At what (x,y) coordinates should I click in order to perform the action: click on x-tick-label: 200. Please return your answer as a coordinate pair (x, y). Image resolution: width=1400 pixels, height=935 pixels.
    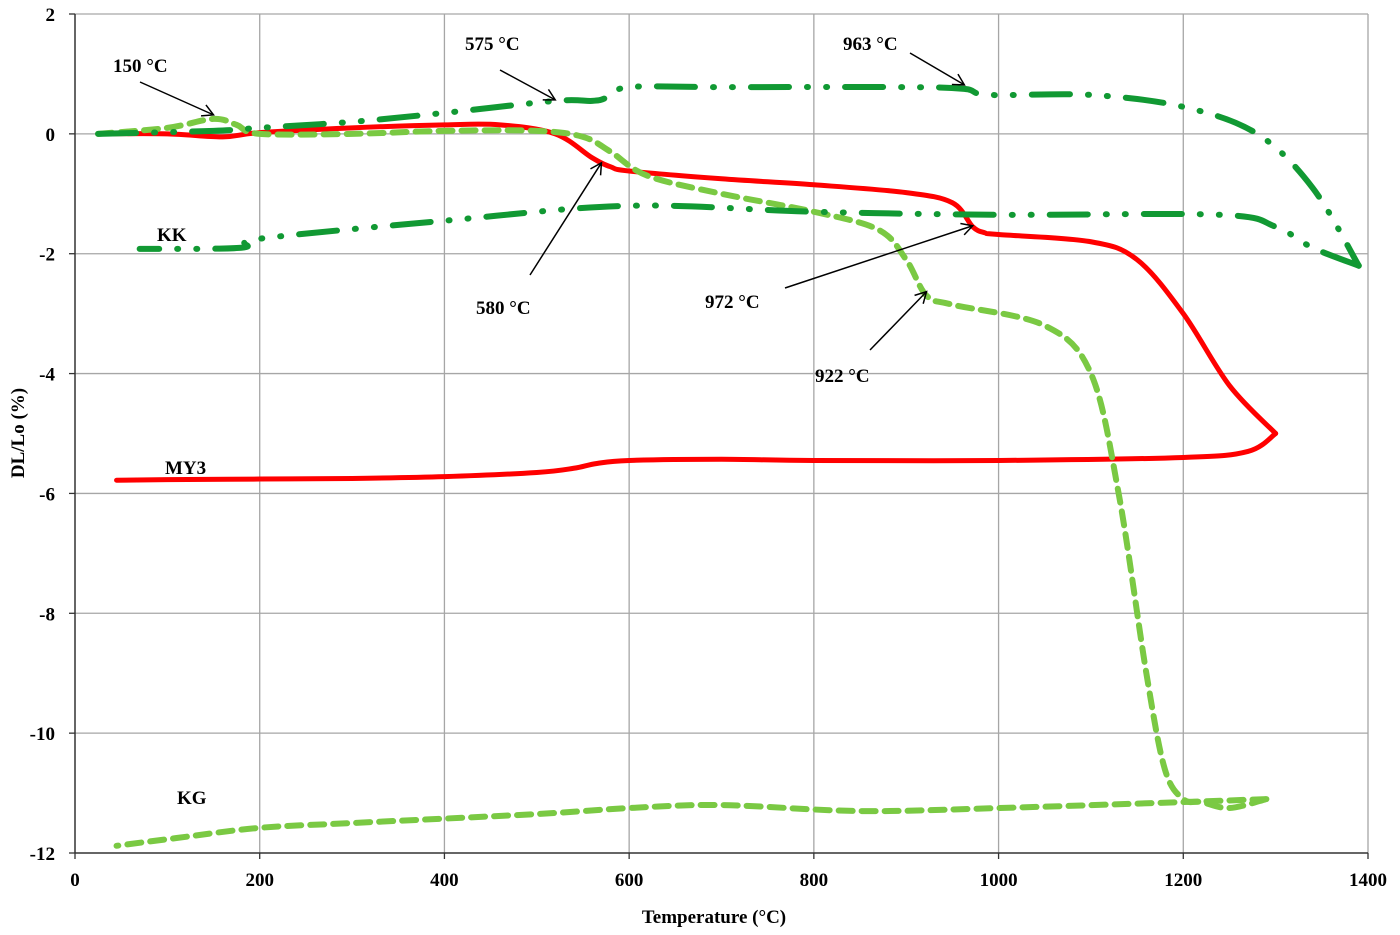
    Looking at the image, I should click on (259, 880).